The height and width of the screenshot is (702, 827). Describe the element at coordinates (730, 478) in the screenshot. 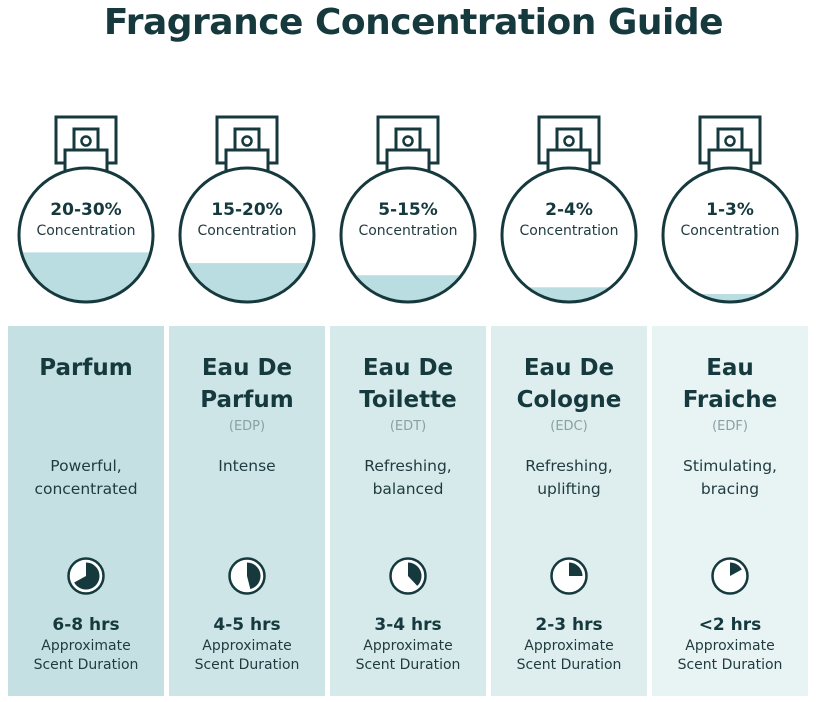

I see `type-description: Stimulating, bracing` at that location.